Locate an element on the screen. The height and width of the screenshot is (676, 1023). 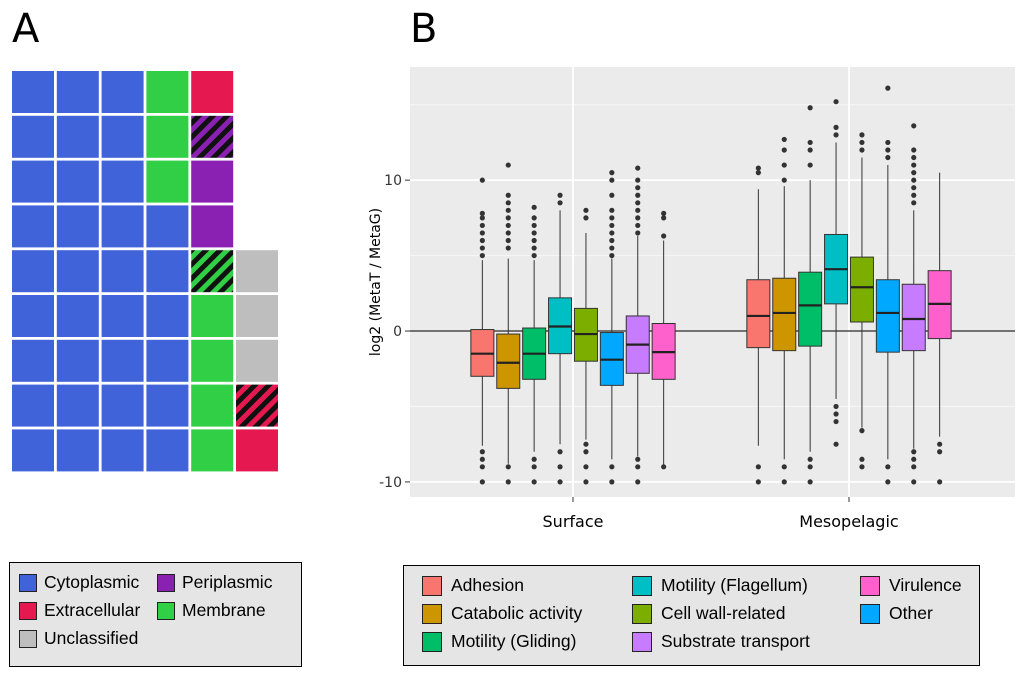
panel-label-b: B is located at coordinates (424, 29).